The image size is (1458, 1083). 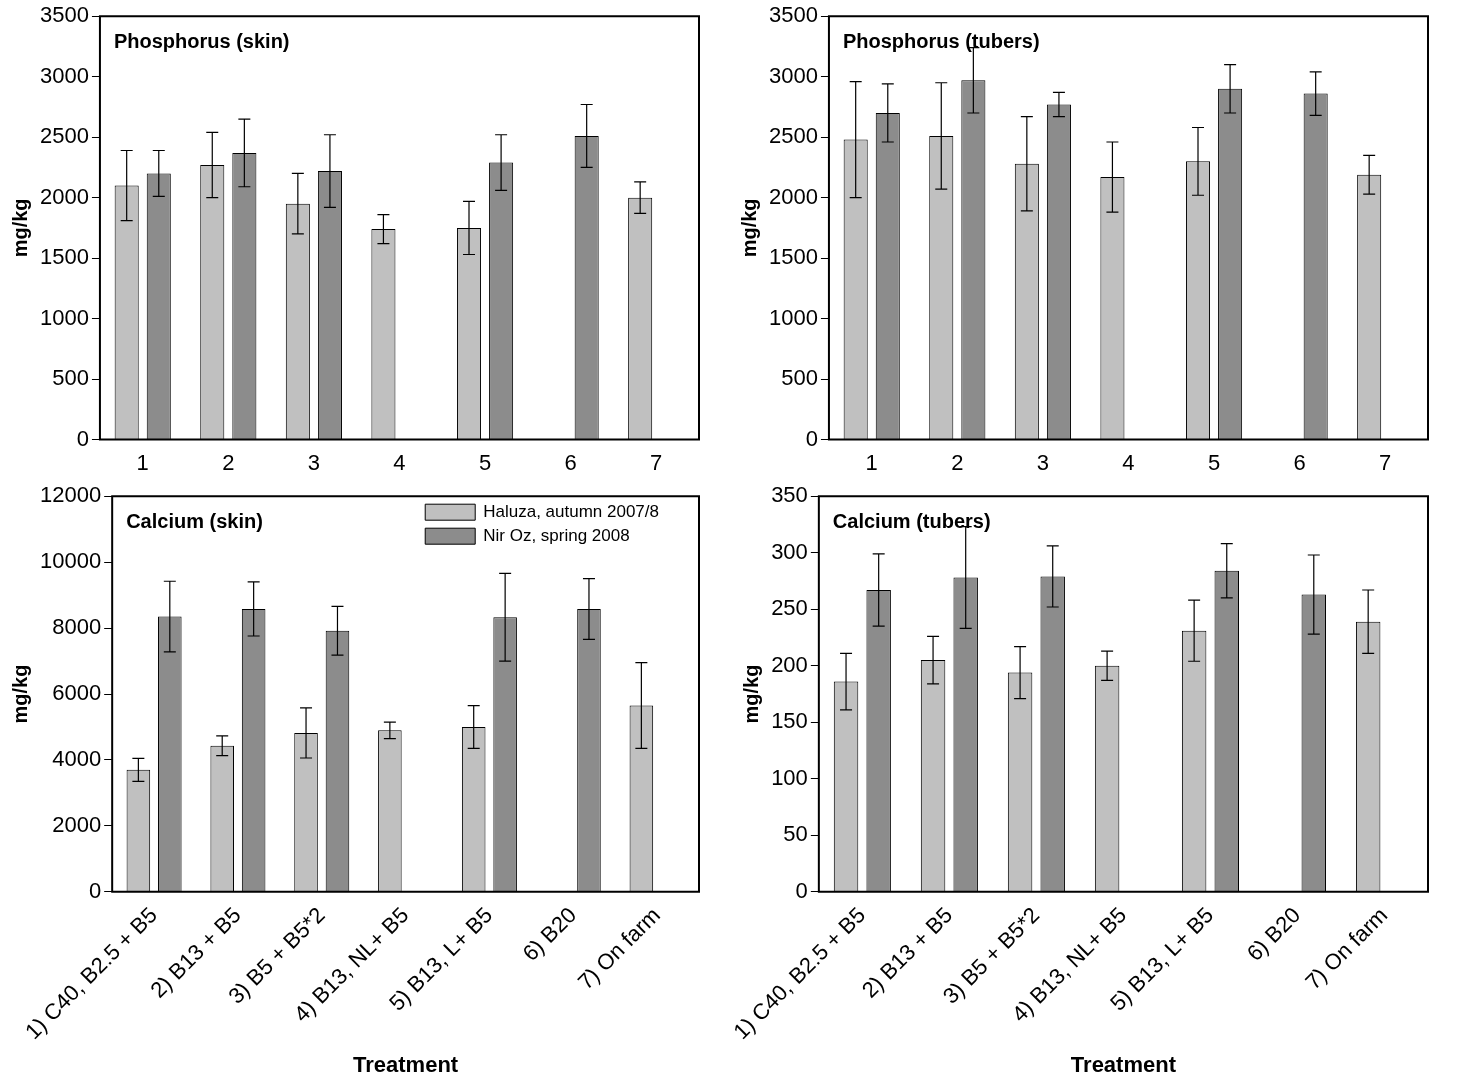 What do you see at coordinates (77, 759) in the screenshot?
I see `y-tick-label: 4000` at bounding box center [77, 759].